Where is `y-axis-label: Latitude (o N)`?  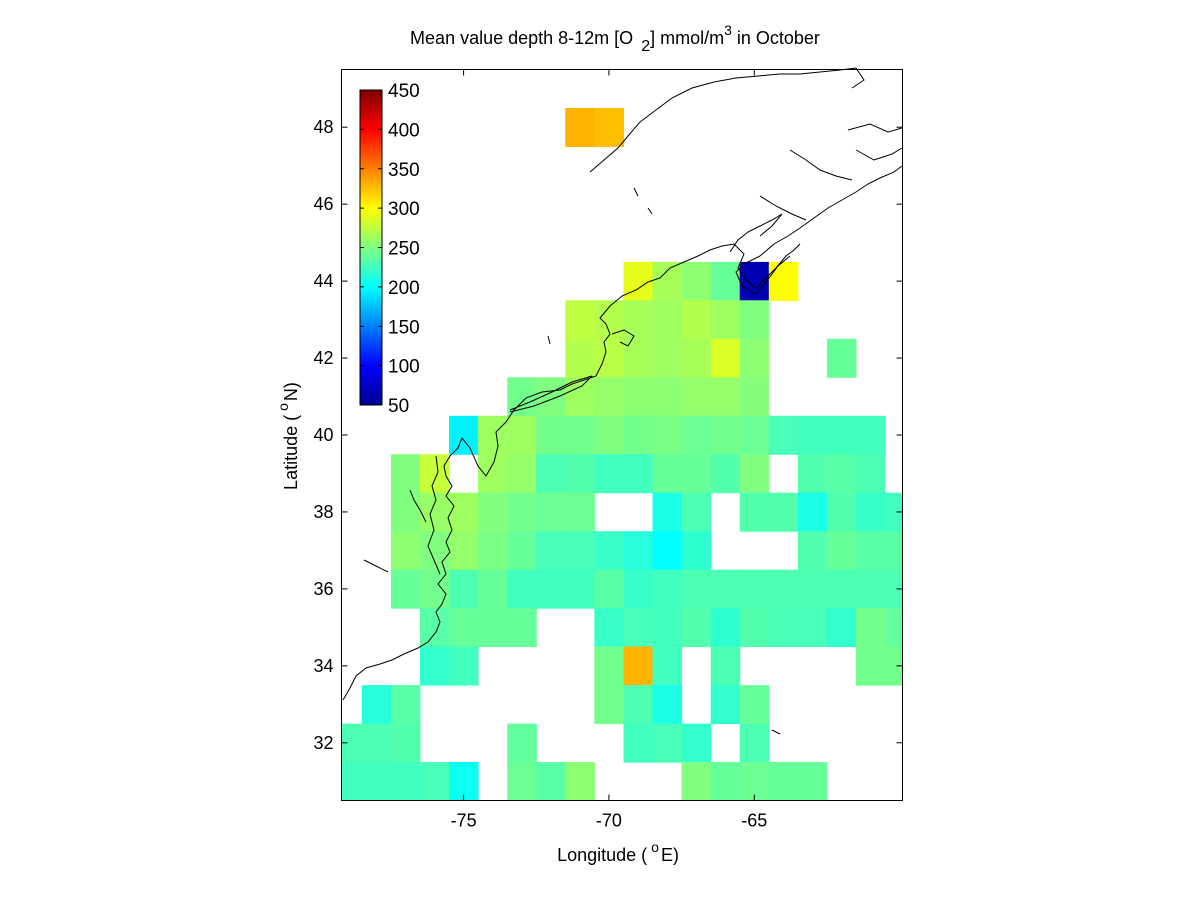 y-axis-label: Latitude (o N) is located at coordinates (288, 436).